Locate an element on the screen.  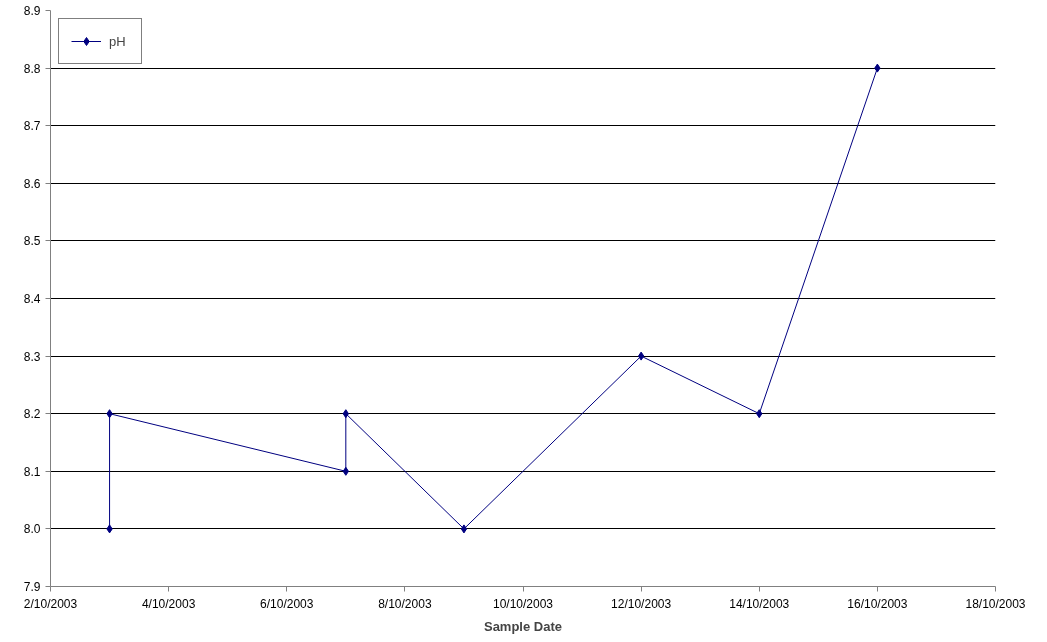
y-tick-label: 8.4 is located at coordinates (32, 299).